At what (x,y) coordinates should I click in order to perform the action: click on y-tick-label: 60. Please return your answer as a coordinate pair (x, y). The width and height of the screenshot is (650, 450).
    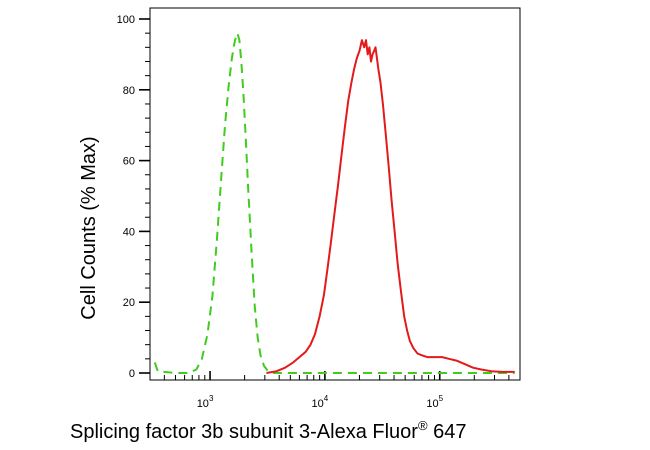
    Looking at the image, I should click on (129, 162).